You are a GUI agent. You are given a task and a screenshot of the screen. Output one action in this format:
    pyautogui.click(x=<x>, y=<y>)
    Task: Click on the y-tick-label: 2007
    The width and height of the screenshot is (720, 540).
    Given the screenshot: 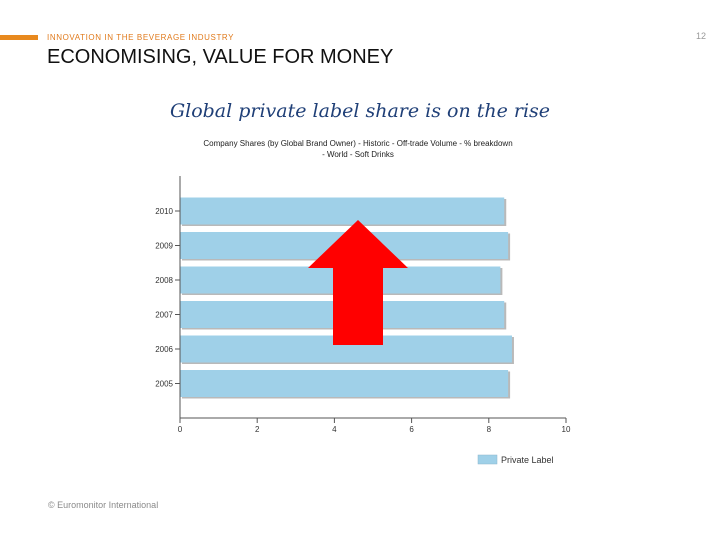 What is the action you would take?
    pyautogui.click(x=164, y=315)
    